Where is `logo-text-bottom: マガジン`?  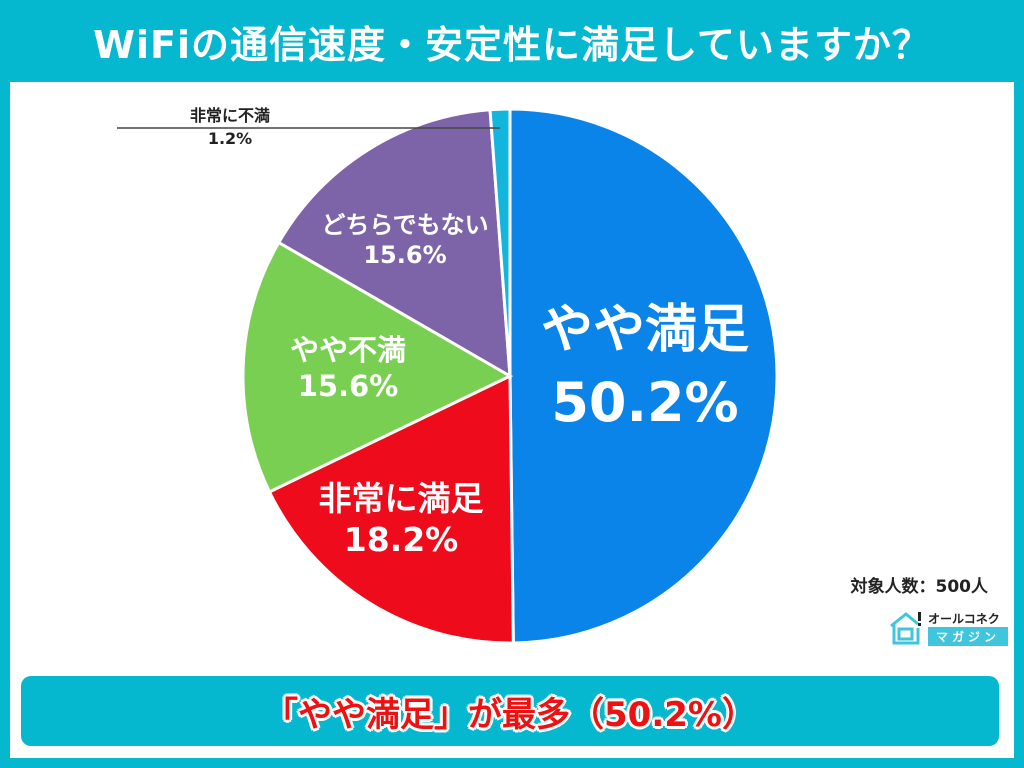 logo-text-bottom: マガジン is located at coordinates (968, 636).